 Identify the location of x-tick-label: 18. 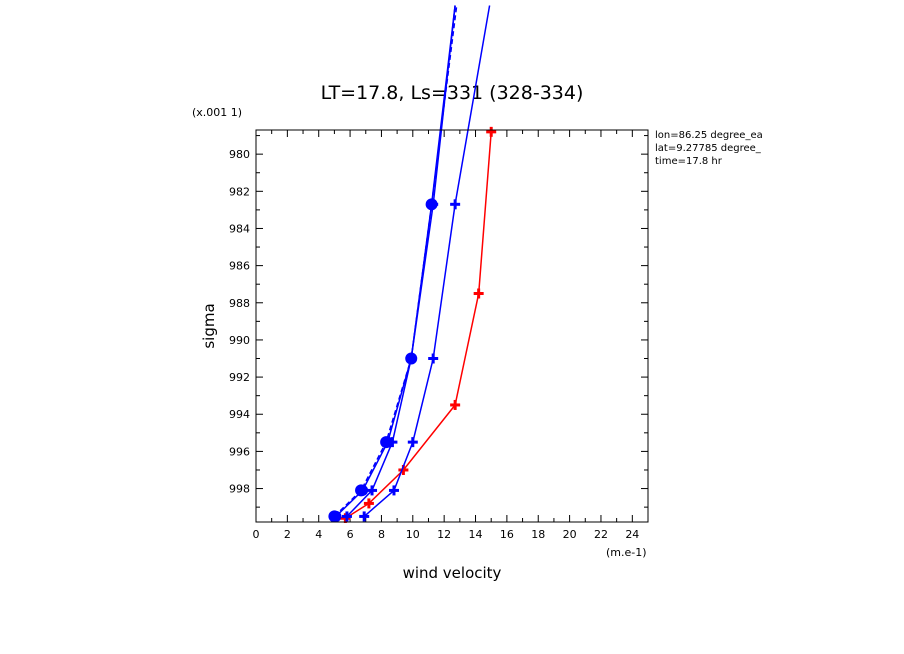
(538, 534).